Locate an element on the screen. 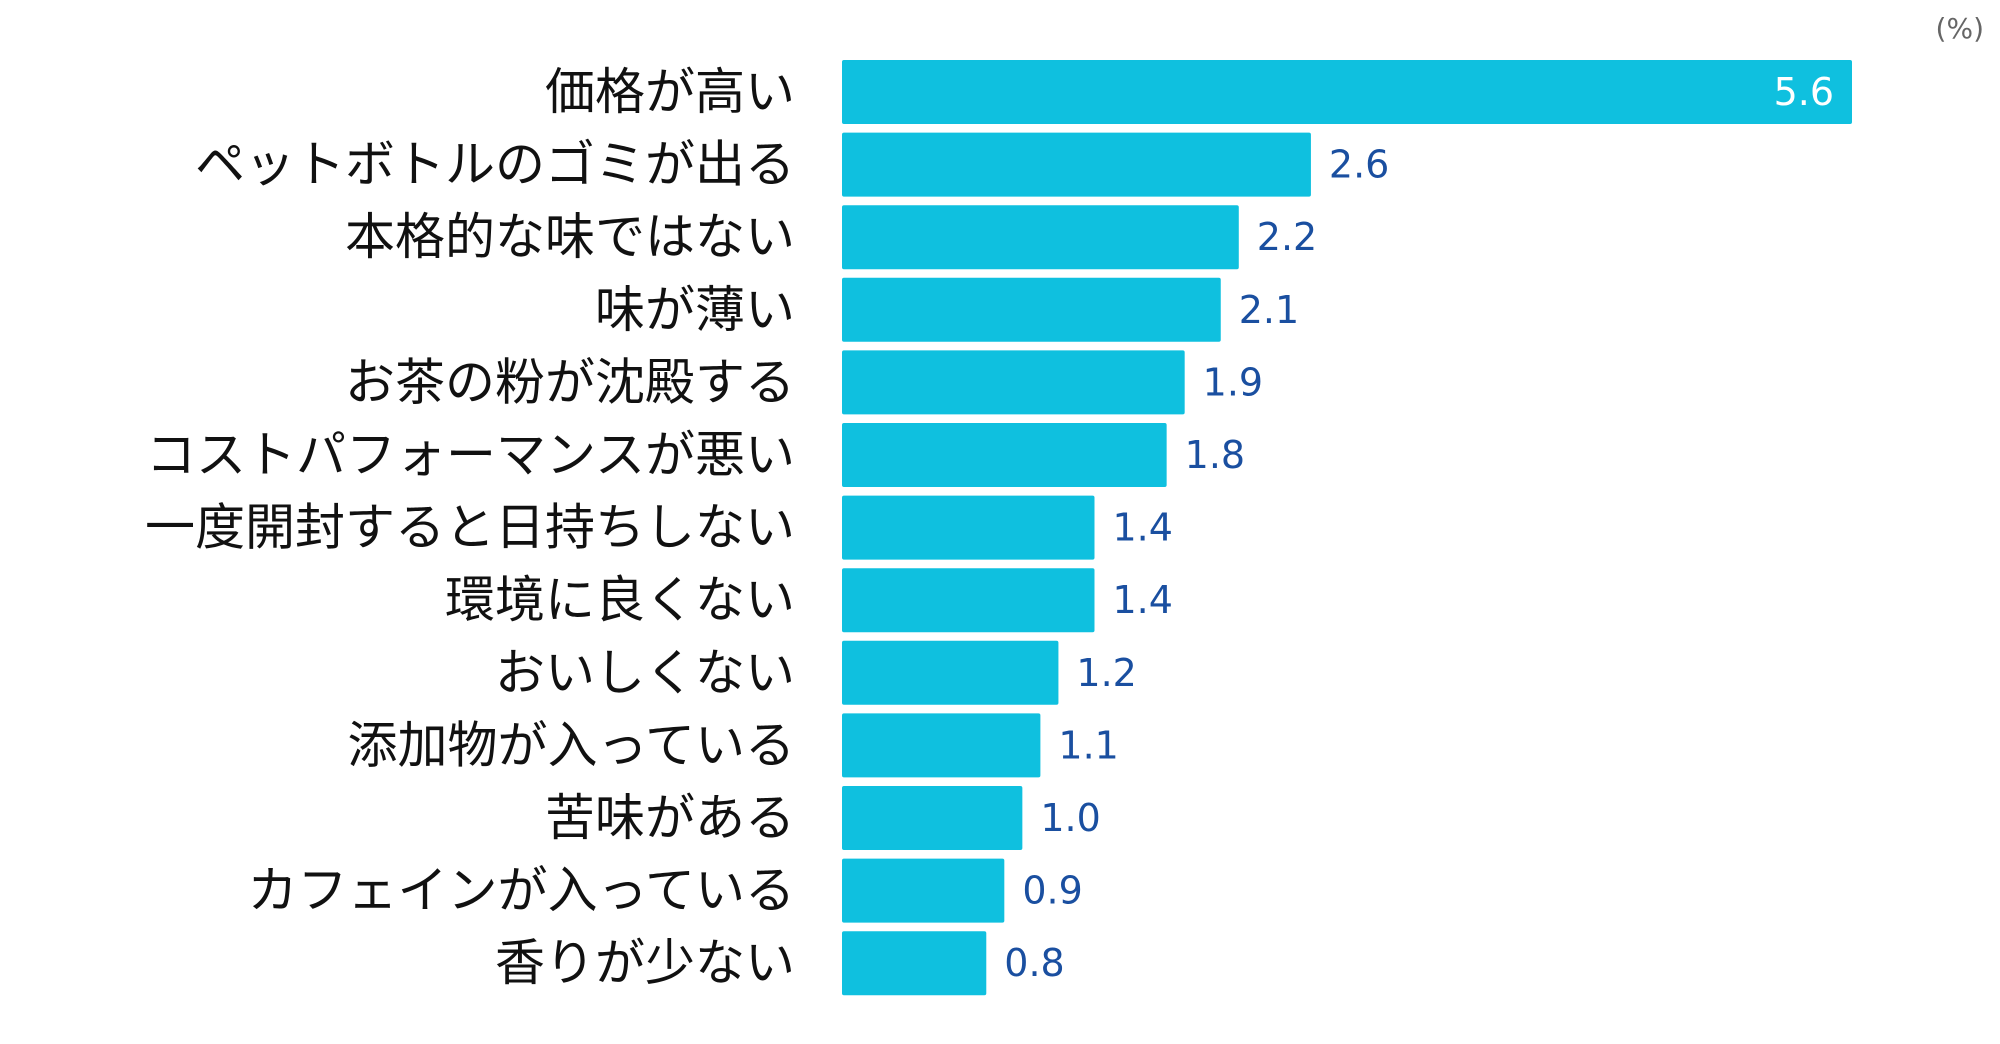 The height and width of the screenshot is (1044, 2000). category-label: 味が薄い is located at coordinates (695, 310).